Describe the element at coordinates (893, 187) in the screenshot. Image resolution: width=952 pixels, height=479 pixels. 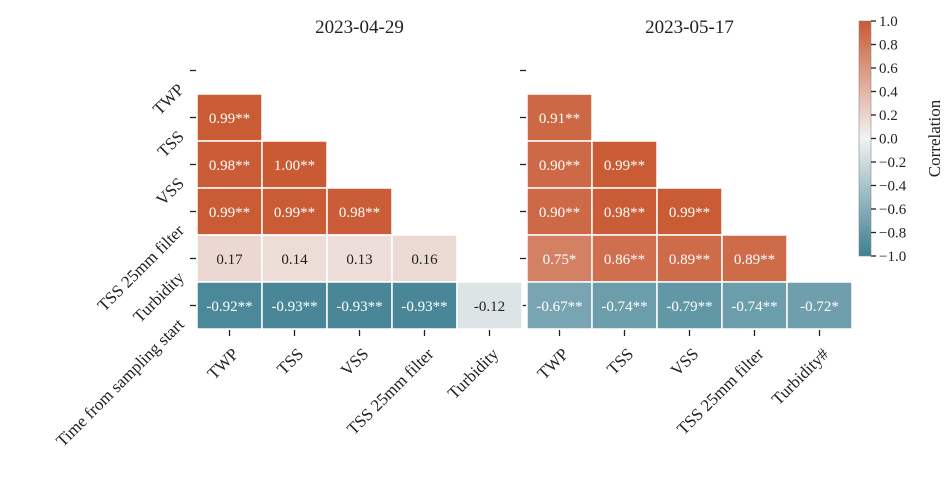
I see `colorbar-tick-label: −0.4` at that location.